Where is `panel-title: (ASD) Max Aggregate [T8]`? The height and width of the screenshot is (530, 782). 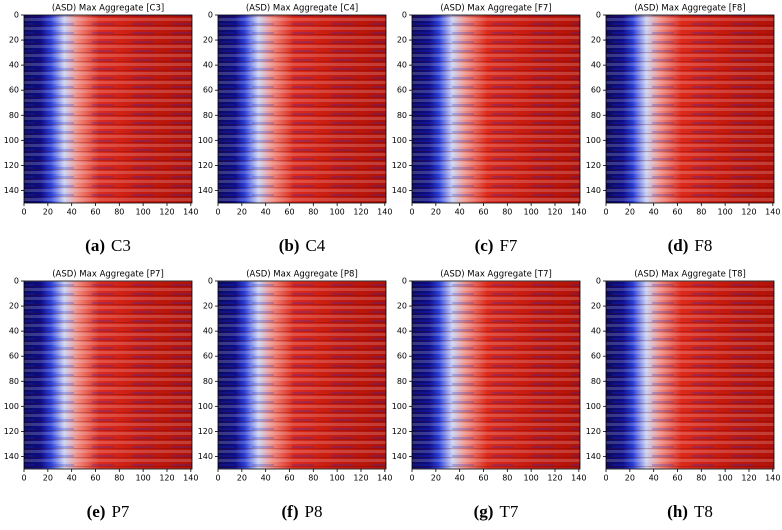
panel-title: (ASD) Max Aggregate [T8] is located at coordinates (690, 275).